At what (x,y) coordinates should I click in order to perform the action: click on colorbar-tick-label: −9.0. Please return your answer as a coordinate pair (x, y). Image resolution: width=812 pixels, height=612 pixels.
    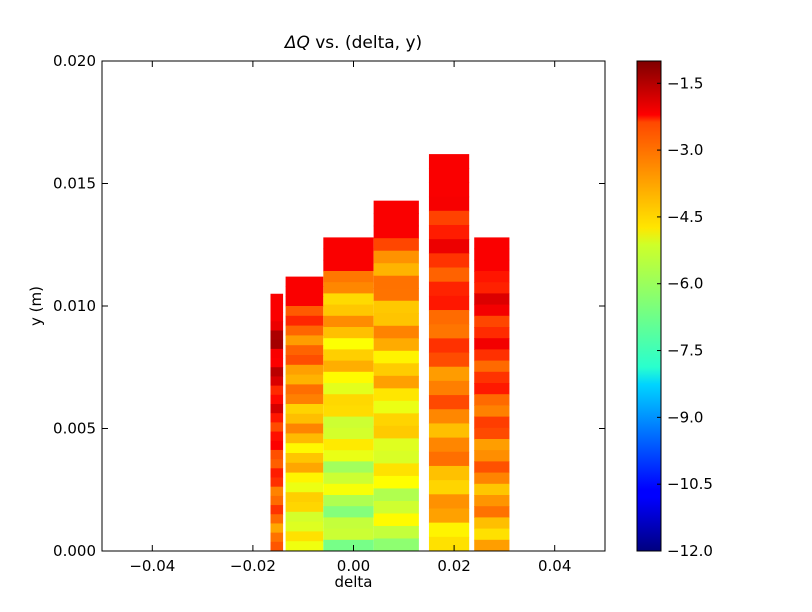
    Looking at the image, I should click on (685, 417).